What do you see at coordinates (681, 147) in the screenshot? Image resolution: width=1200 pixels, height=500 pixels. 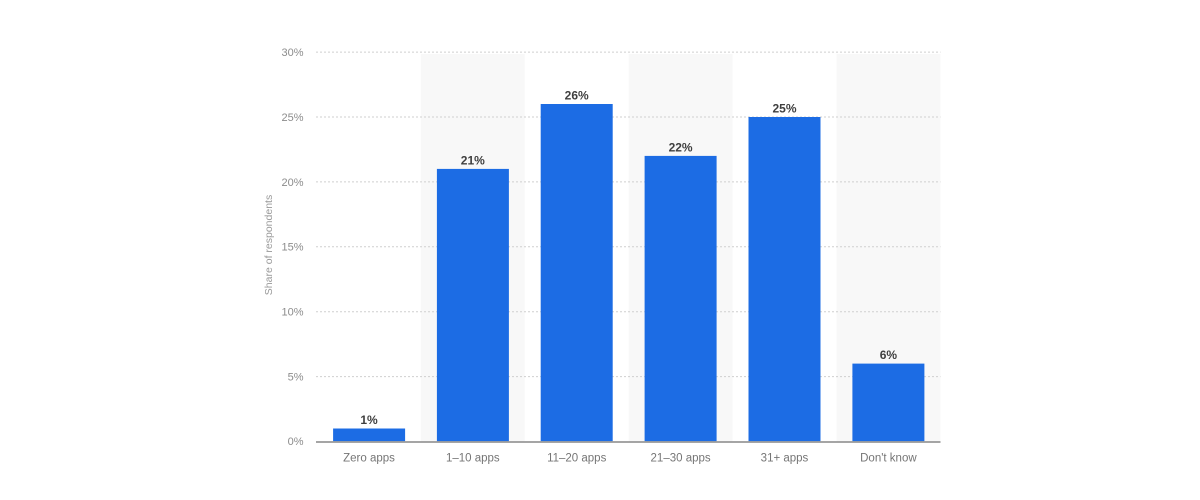 I see `svg-text: 22%` at bounding box center [681, 147].